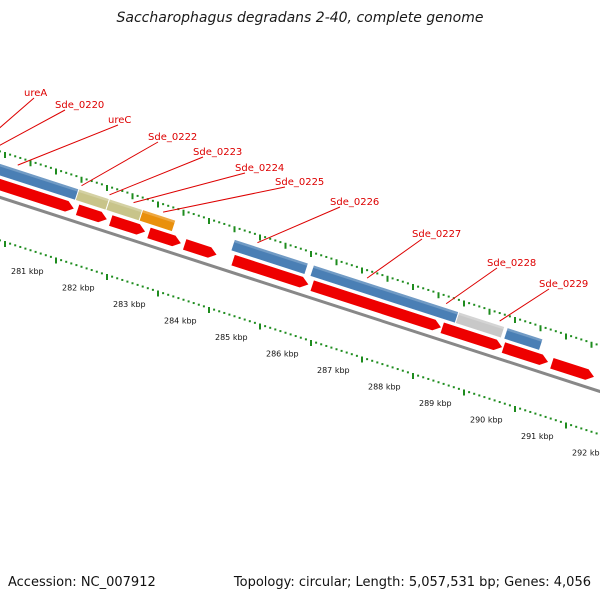 The width and height of the screenshot is (600, 600). I want to click on gene-label: Sde_0229, so click(543, 300).